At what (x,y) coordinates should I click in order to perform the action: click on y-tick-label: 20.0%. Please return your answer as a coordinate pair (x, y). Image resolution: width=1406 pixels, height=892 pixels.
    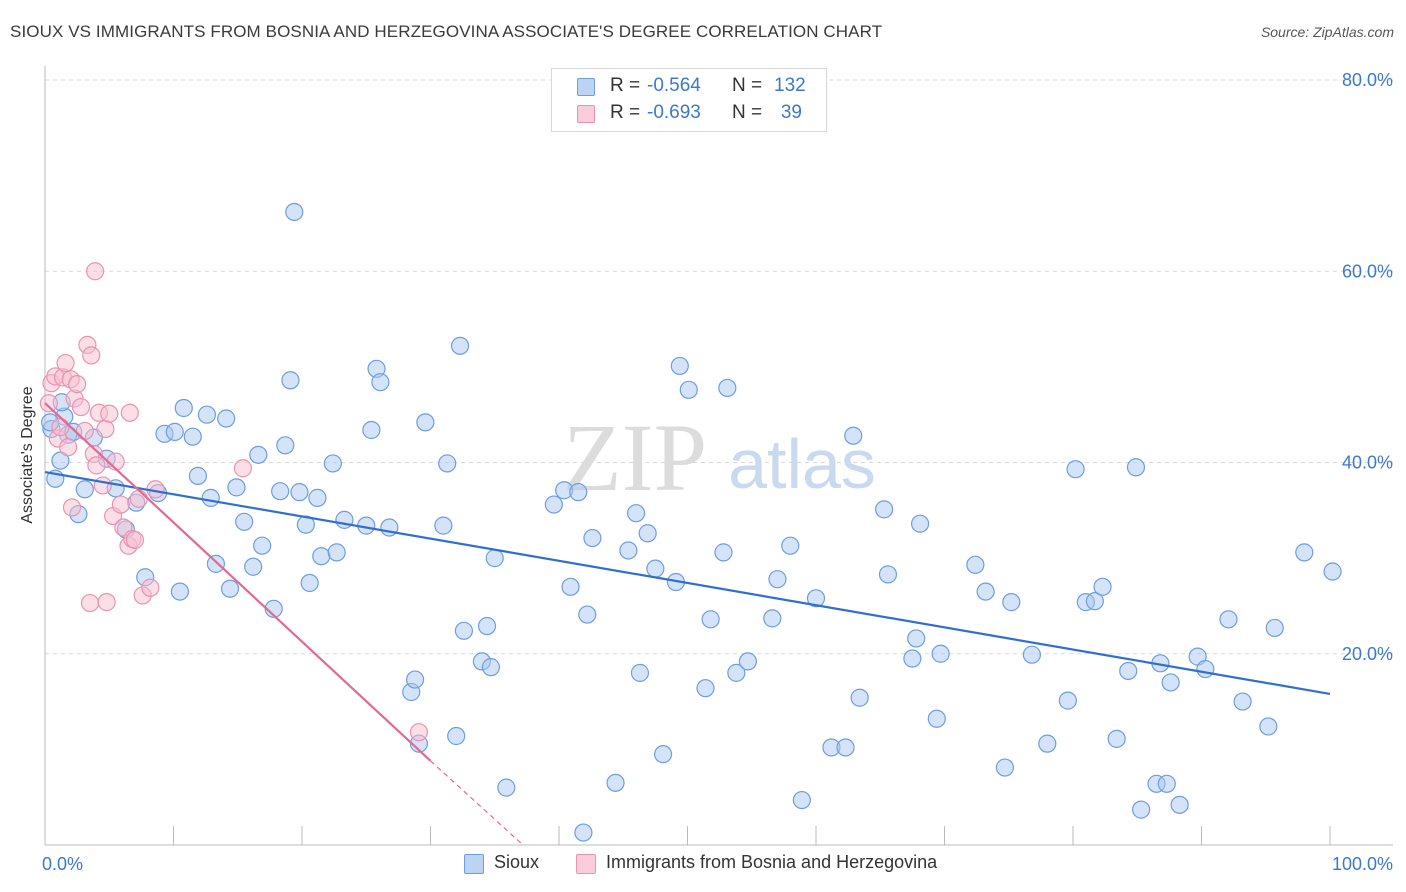
    Looking at the image, I should click on (1367, 654).